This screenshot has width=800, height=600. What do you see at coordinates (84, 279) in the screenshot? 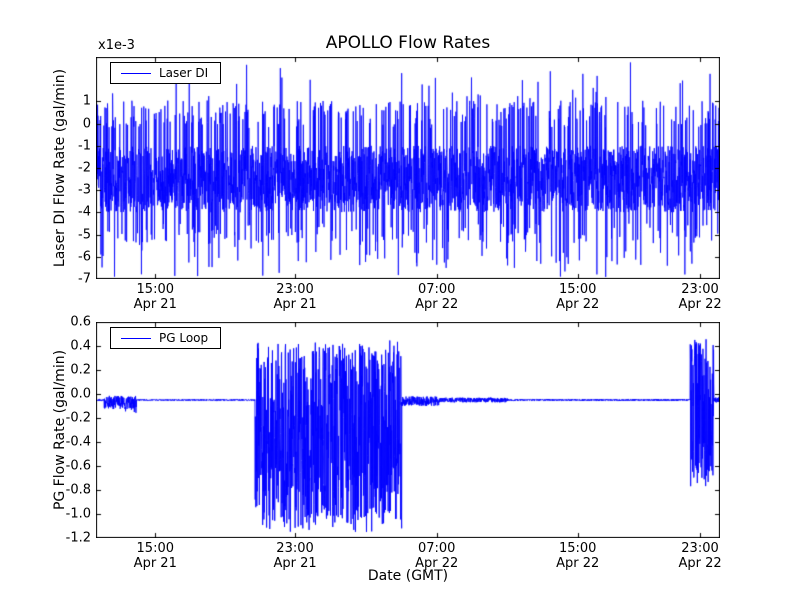
I see `y-tick-label: -7` at bounding box center [84, 279].